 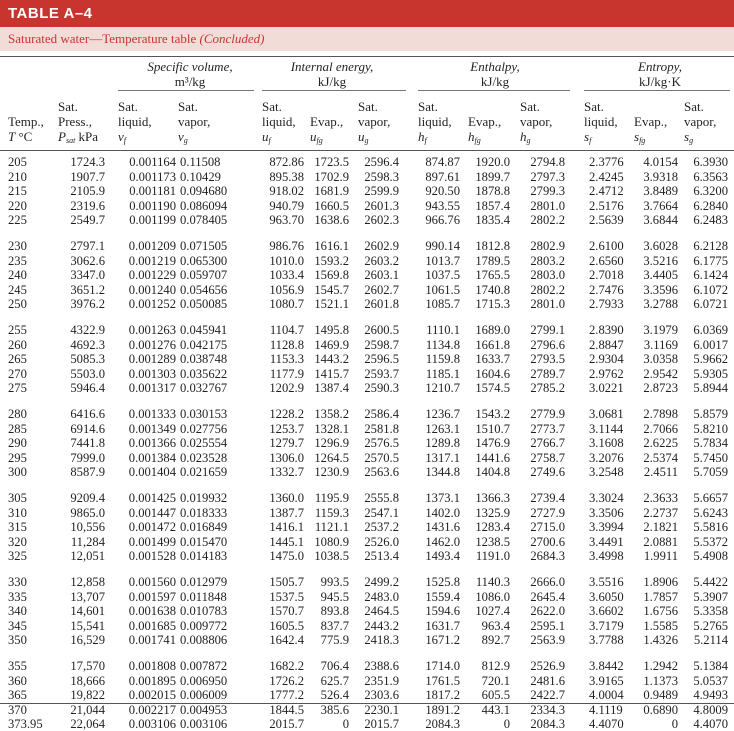 I want to click on table-cell: 2596.4, so click(x=381, y=162).